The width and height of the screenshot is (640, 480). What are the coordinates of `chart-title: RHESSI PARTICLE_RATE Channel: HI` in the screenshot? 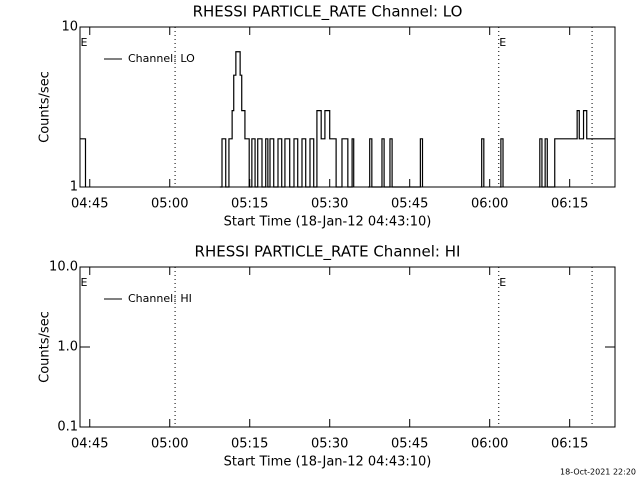 It's located at (328, 252).